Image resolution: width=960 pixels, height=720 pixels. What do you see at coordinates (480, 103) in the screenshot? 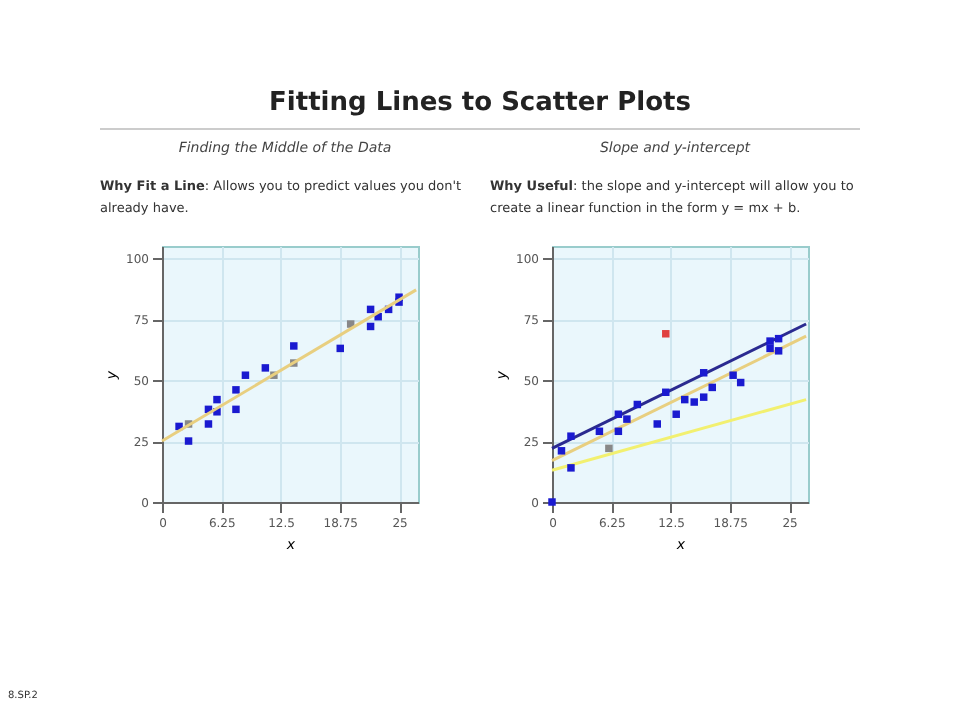
I see `text: Fitting Lines to Scatter Plots` at bounding box center [480, 103].